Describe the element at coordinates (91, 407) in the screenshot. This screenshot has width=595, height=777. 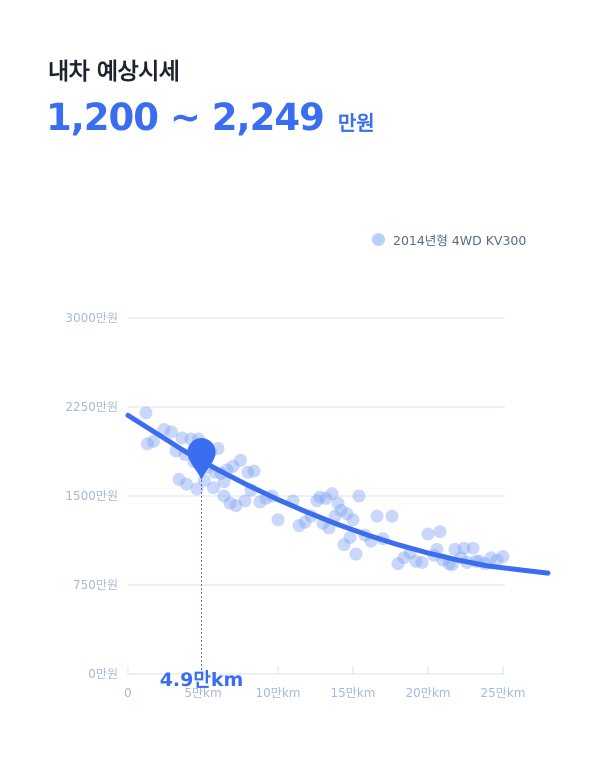
I see `y-tick-label: 2250만원` at that location.